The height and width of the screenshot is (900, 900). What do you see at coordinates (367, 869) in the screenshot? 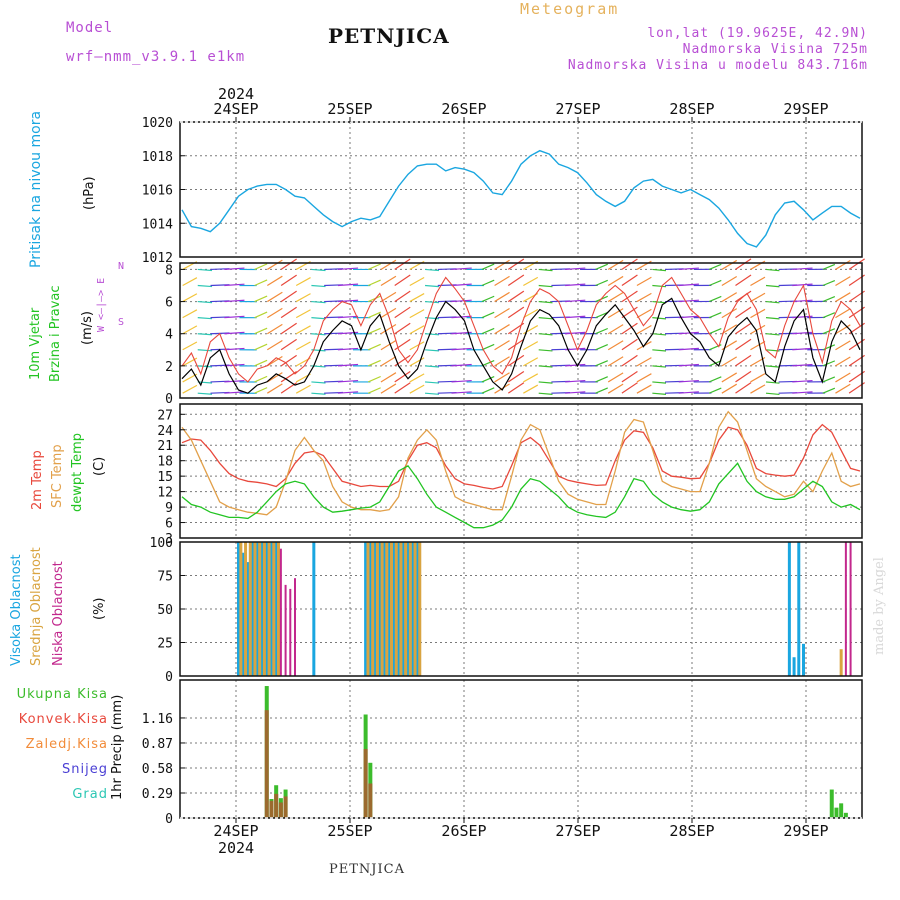
I see `footer-location: PETNJICA` at bounding box center [367, 869].